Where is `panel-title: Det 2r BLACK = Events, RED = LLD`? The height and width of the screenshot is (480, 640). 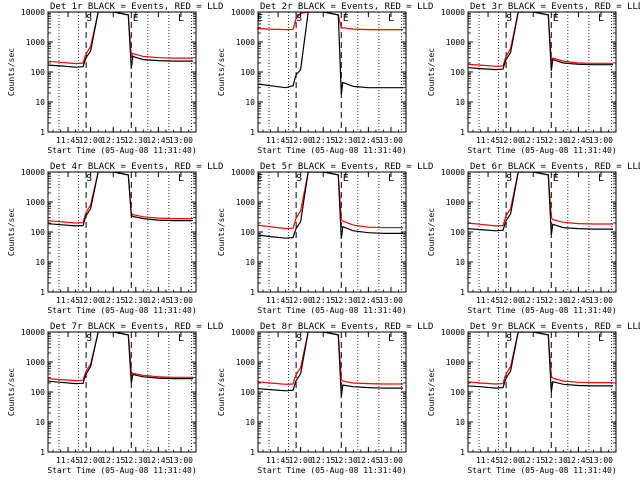
panel-title: Det 2r BLACK = Events, RED = LLD is located at coordinates (346, 7).